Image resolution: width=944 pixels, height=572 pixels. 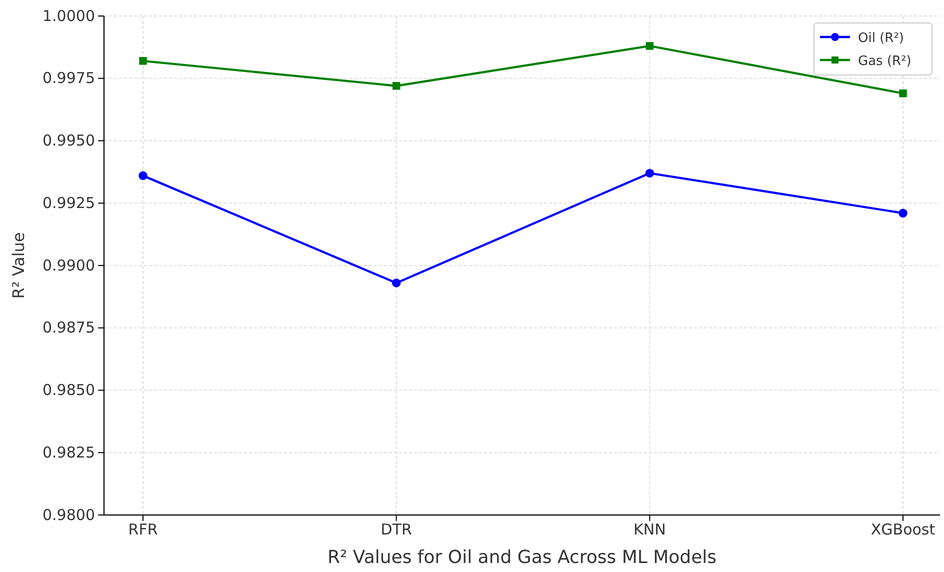 What do you see at coordinates (885, 61) in the screenshot?
I see `legend-label: Gas (R²)` at bounding box center [885, 61].